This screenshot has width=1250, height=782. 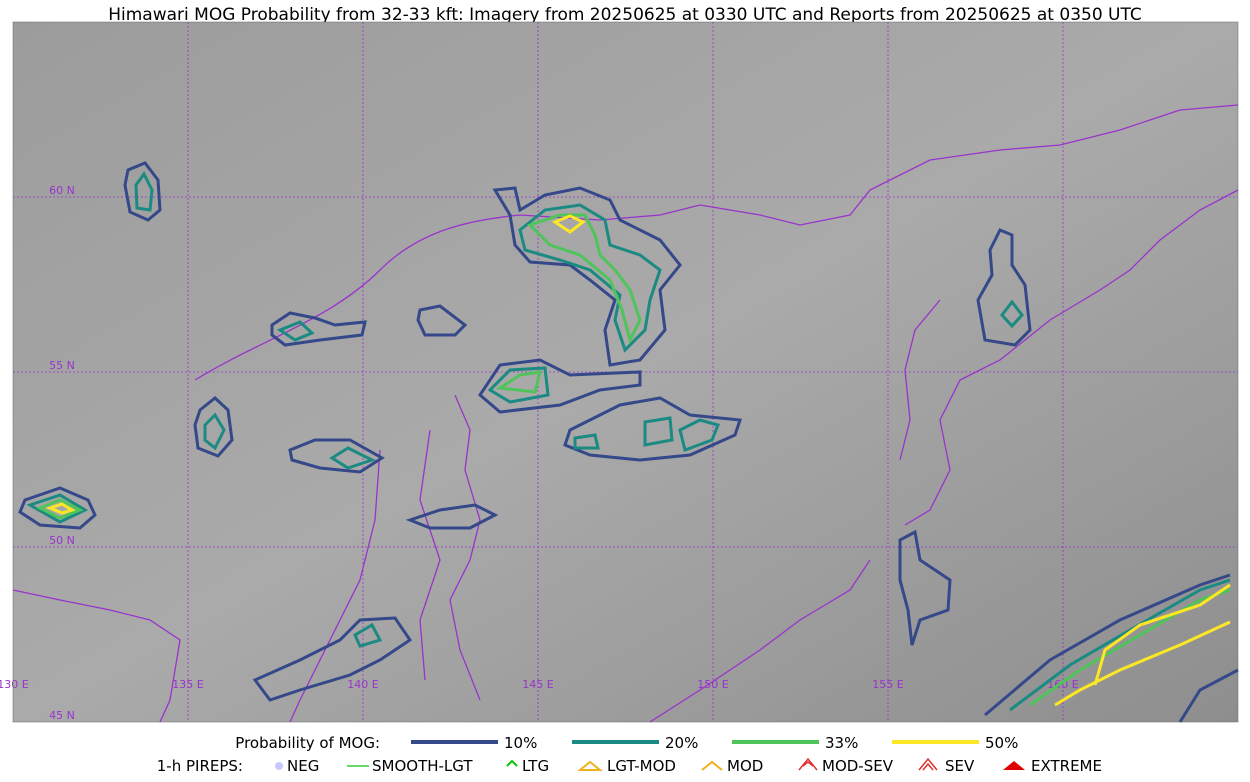 I want to click on lat-label: 55 N, so click(x=62, y=365).